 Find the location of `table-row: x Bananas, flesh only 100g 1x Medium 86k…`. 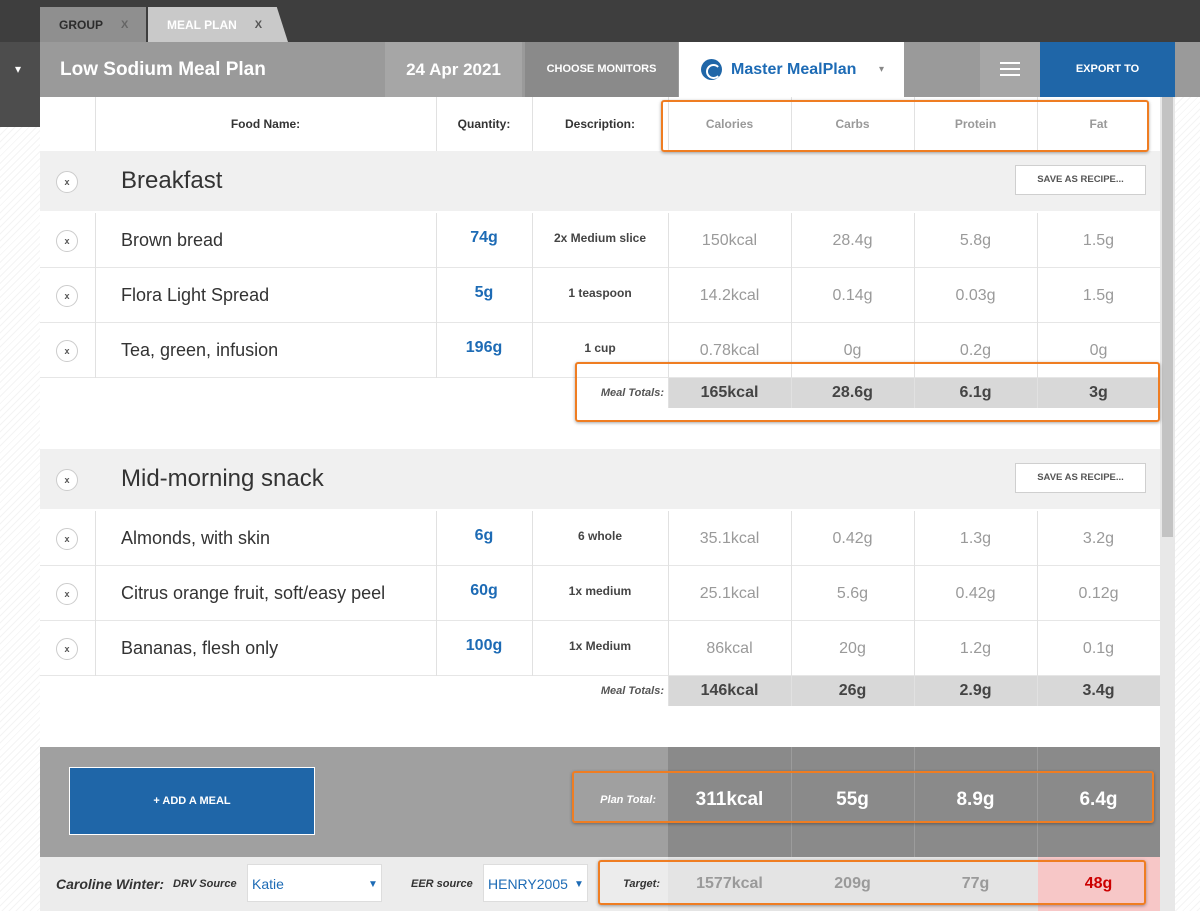

table-row: x Bananas, flesh only 100g 1x Medium 86k… is located at coordinates (600, 648).